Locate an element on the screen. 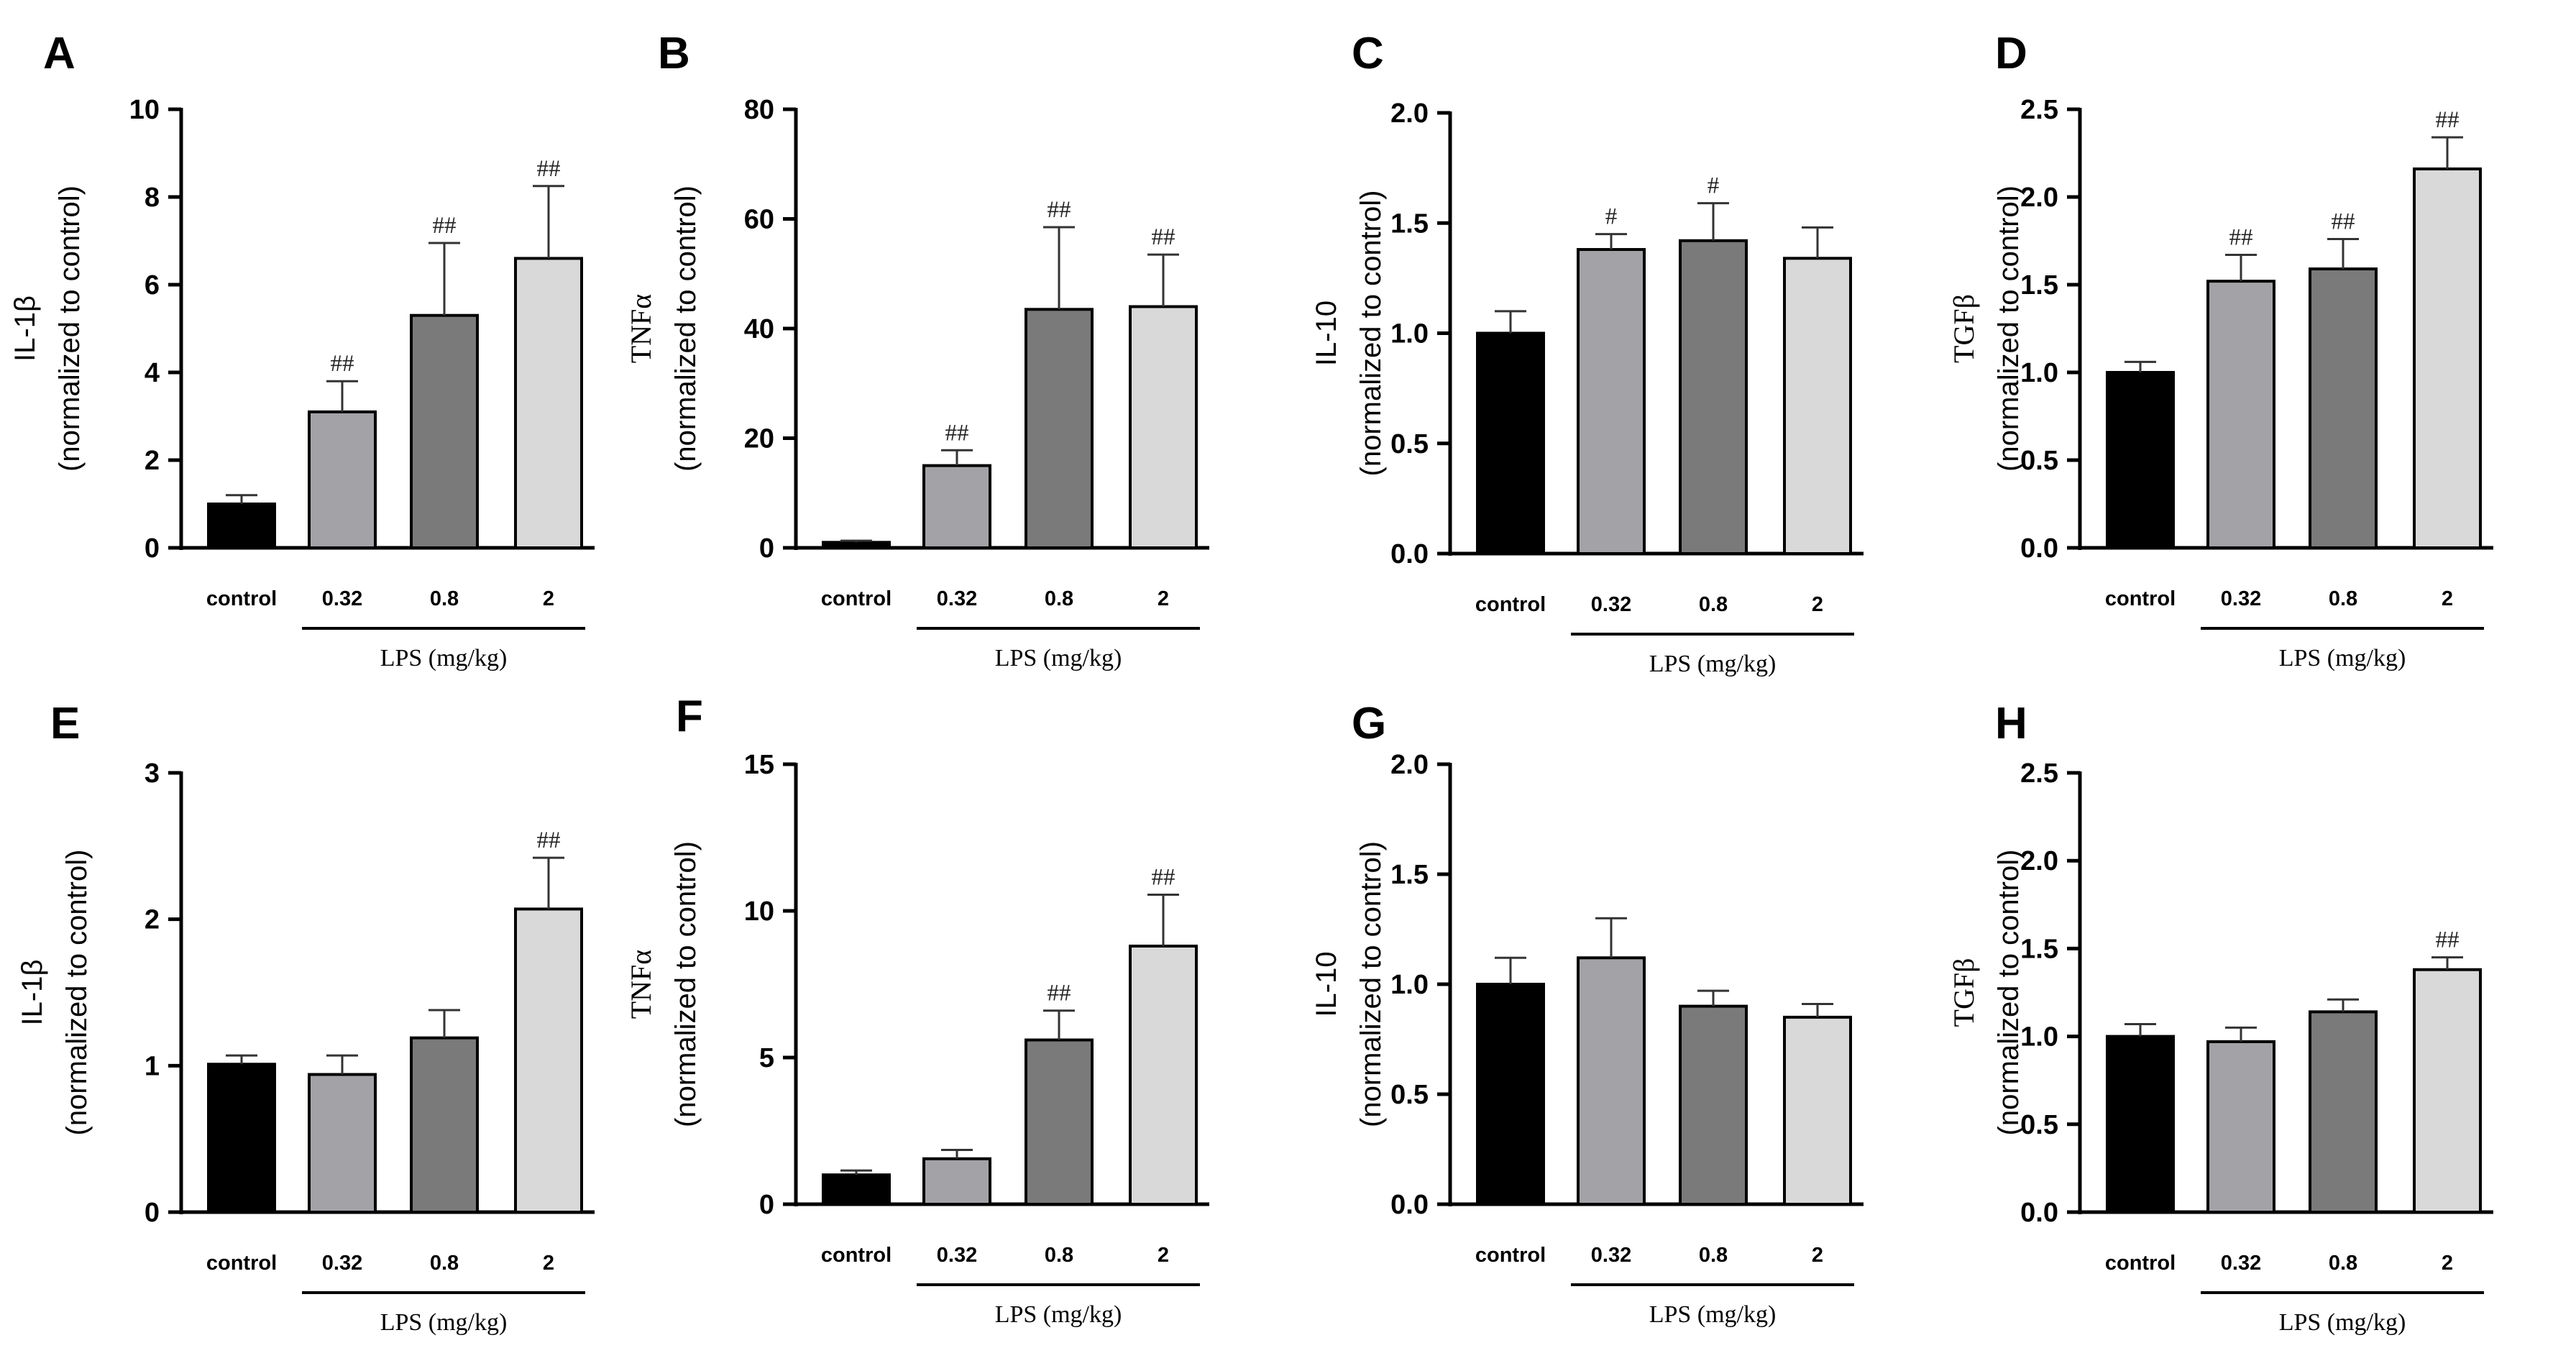 The width and height of the screenshot is (2576, 1371). y-tick-label: 10 is located at coordinates (144, 110).